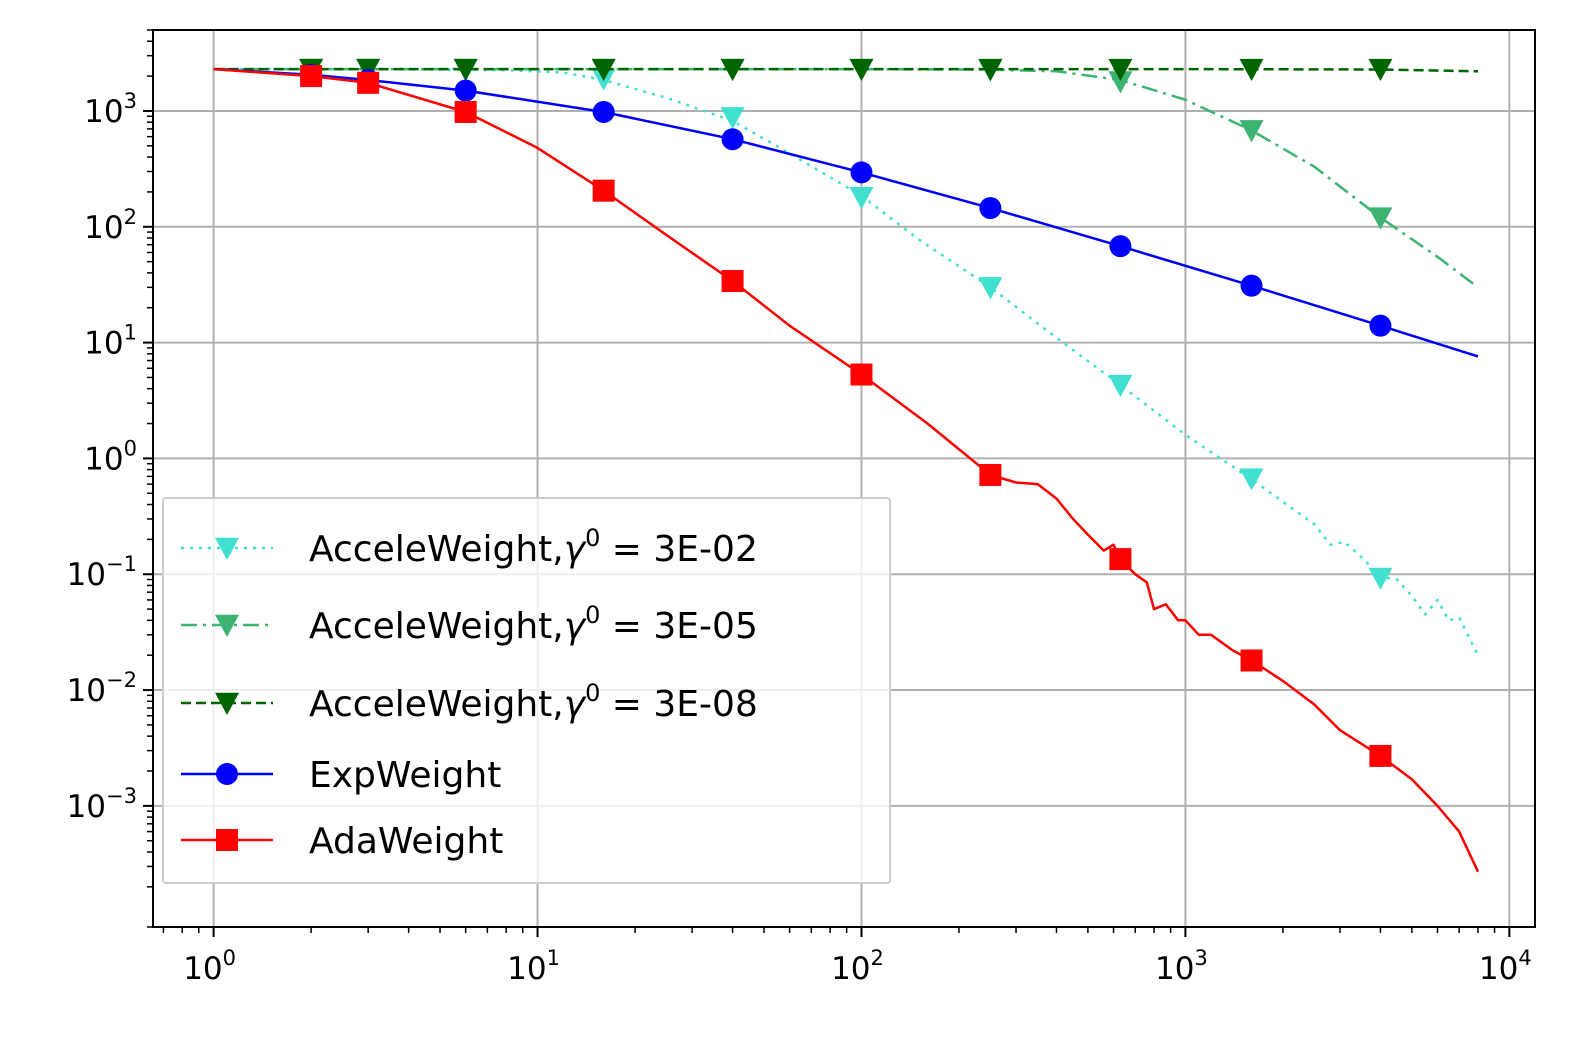 The width and height of the screenshot is (1584, 1037). What do you see at coordinates (102, 688) in the screenshot?
I see `y-tick-label: 10⁻²` at bounding box center [102, 688].